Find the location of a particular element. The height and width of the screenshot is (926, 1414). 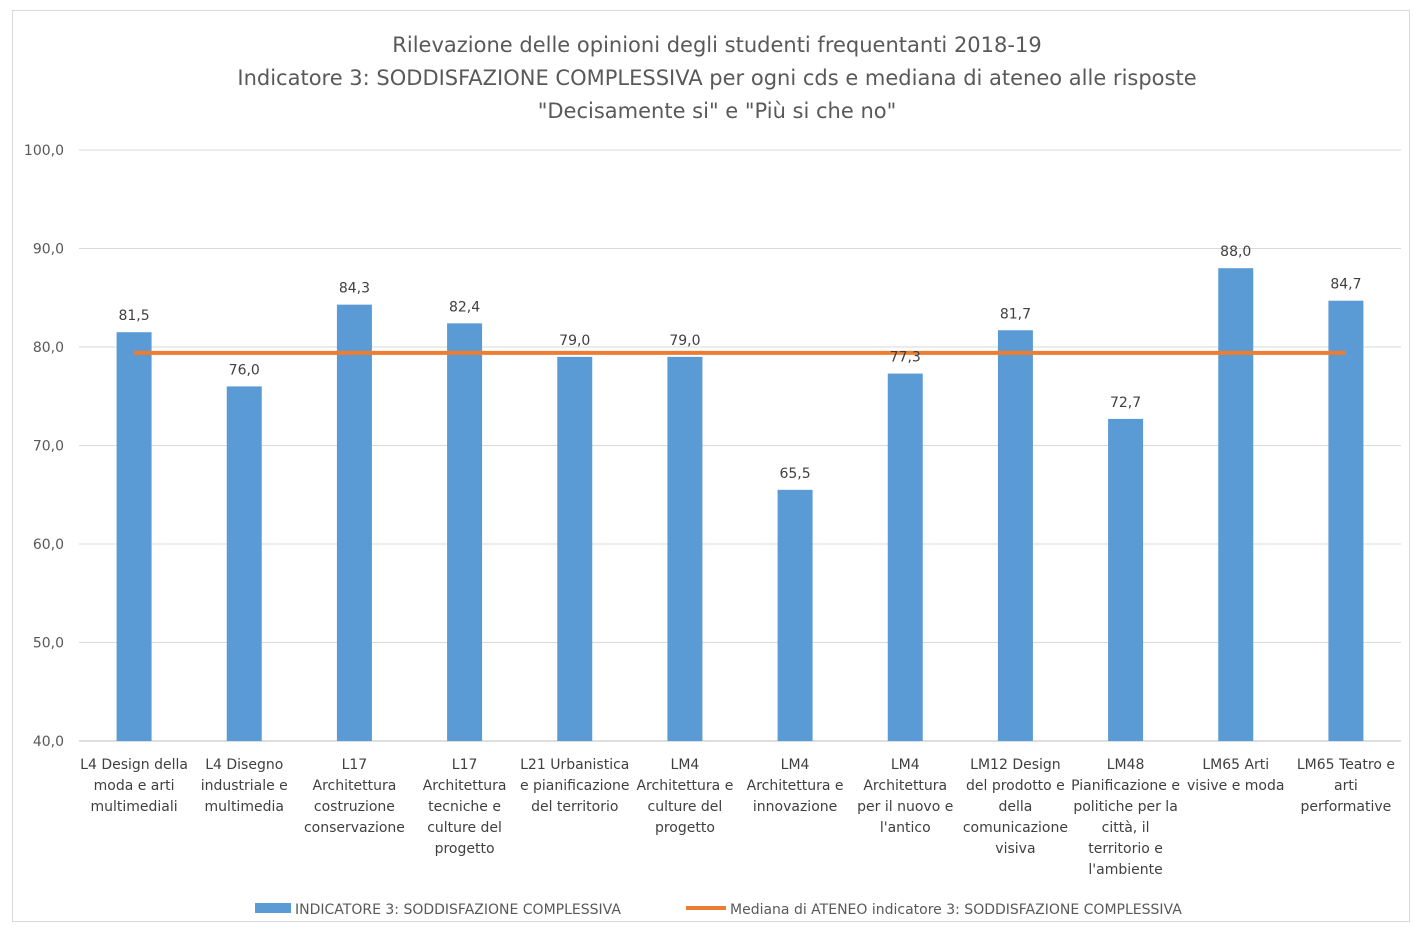

legend-label-bar: INDICATORE 3: SODDISFAZIONE COMPLESSIVA is located at coordinates (458, 910).